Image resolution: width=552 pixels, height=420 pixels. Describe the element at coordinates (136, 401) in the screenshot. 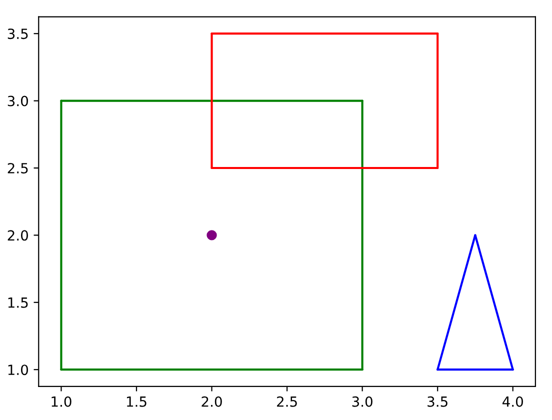

I see `x-tick-label: 1.5` at that location.